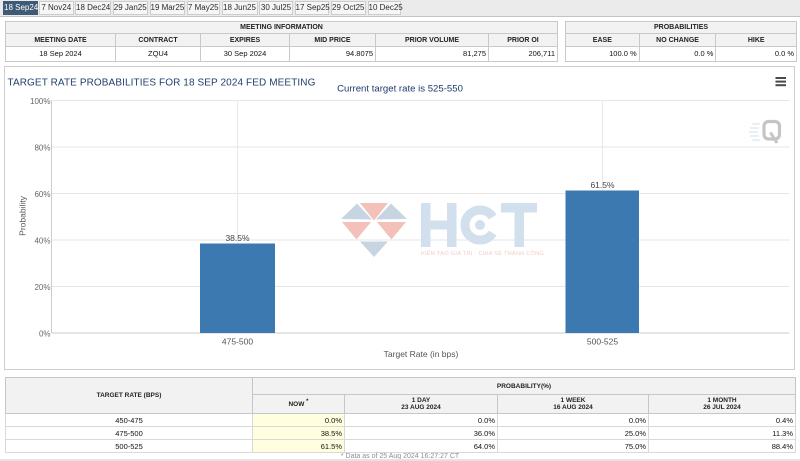 The height and width of the screenshot is (461, 800). I want to click on svg-text:KIẾN TẠO GIÁ TRỊ - CHIA SẺ THÀ: KIẾN TẠO GIÁ TRỊ - CHIA SẺ THÀNH CÔNG, so click(482, 253).